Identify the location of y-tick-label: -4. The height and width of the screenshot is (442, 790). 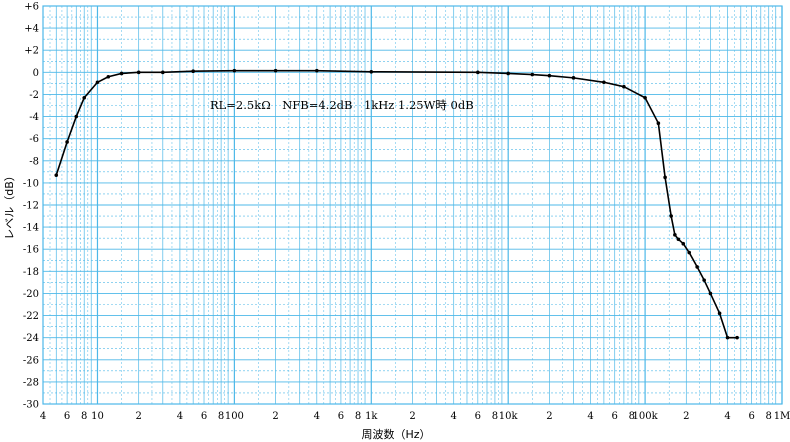
(34, 117).